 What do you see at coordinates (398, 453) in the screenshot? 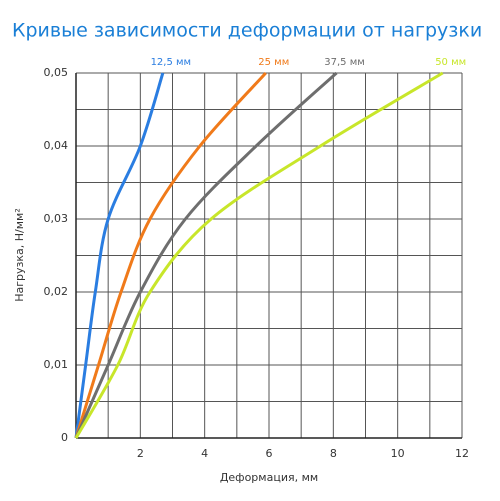
I see `x-tick-label: 10` at bounding box center [398, 453].